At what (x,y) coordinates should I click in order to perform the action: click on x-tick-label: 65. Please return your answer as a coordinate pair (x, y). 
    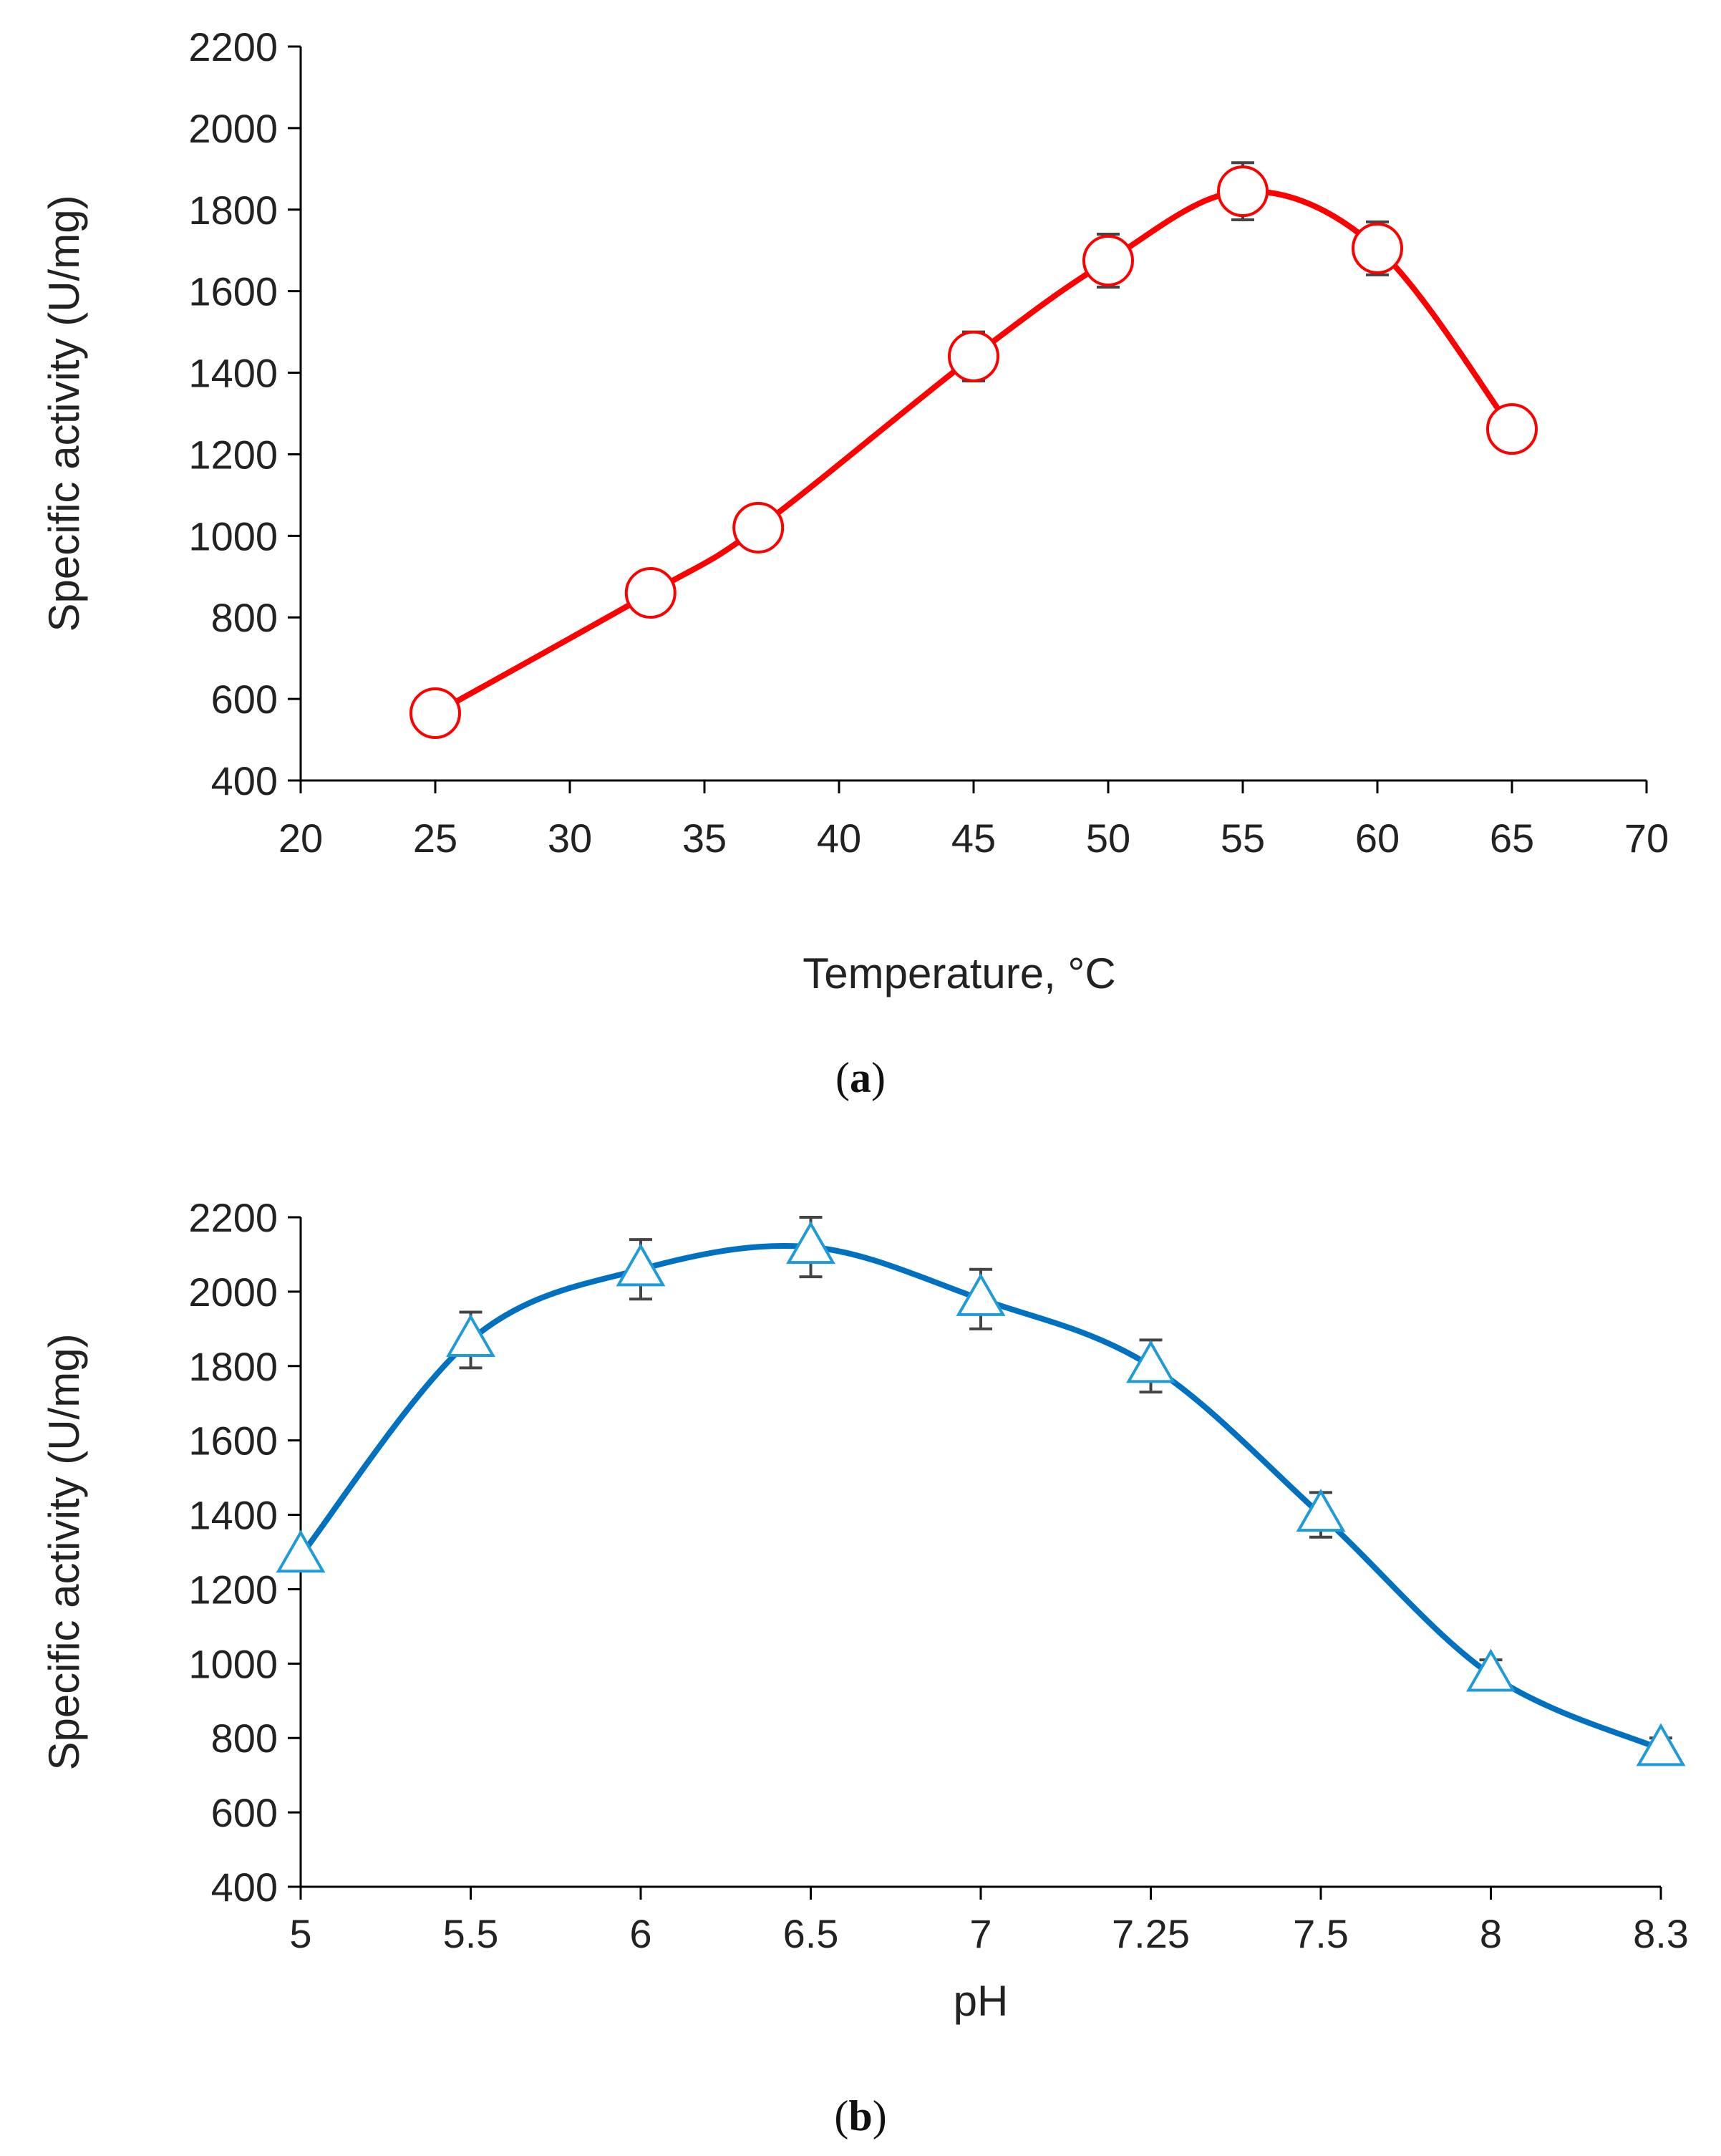
    Looking at the image, I should click on (1512, 838).